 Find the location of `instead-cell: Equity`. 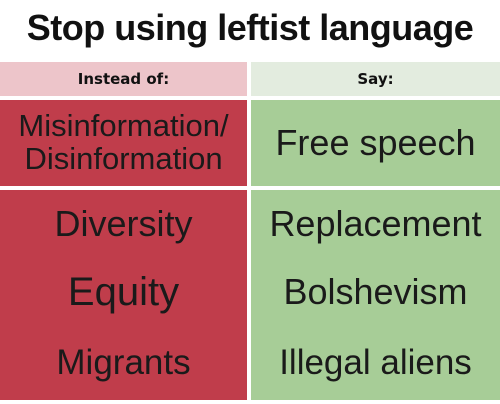

instead-cell: Equity is located at coordinates (123, 292).